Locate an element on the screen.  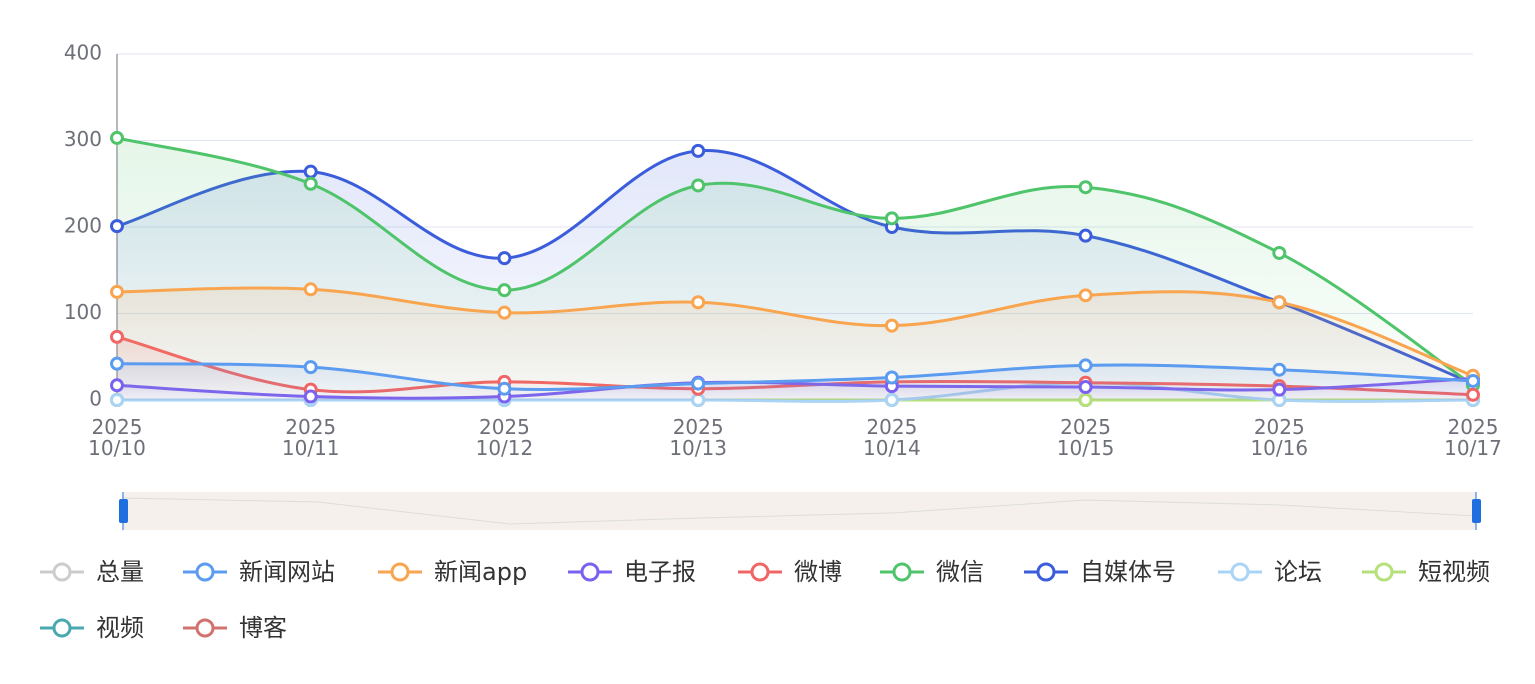
legend-label: 视频 is located at coordinates (120, 628).